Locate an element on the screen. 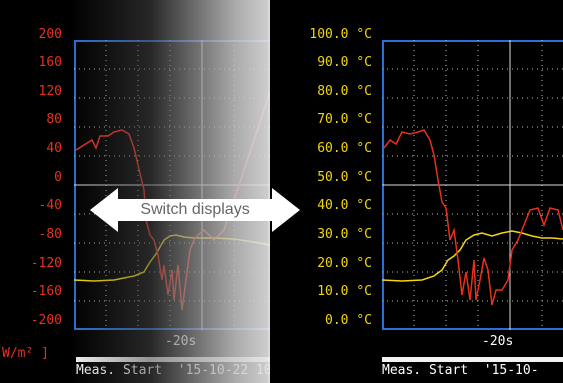 This screenshot has height=383, width=563. y-tick: 120 is located at coordinates (50, 91).